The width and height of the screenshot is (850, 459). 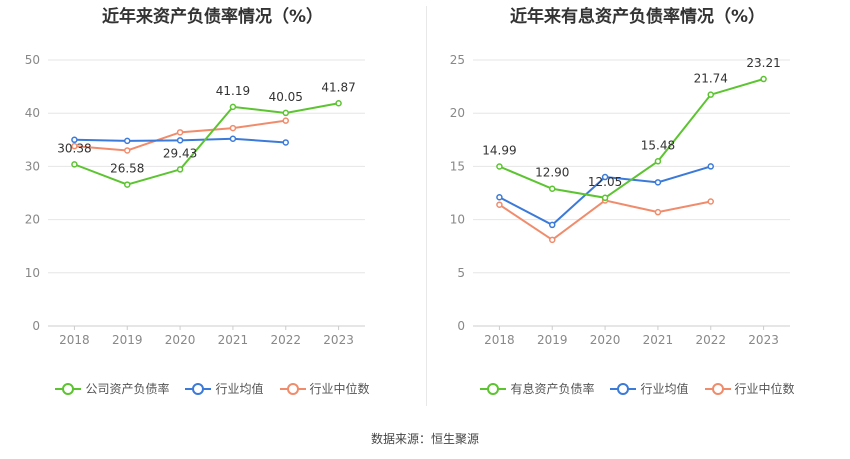 I want to click on data-source-note: 数据来源：恒生聚源, so click(x=424, y=439).